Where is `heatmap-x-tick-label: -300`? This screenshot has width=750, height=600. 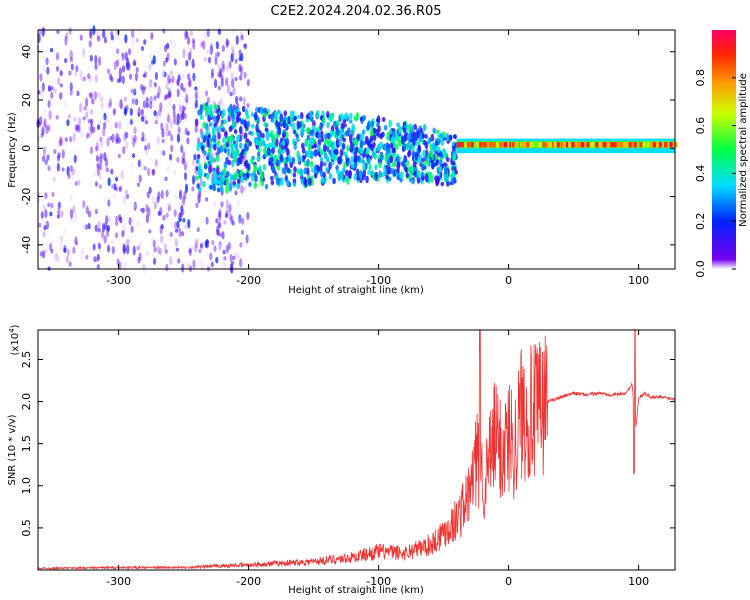
heatmap-x-tick-label: -300 is located at coordinates (118, 280).